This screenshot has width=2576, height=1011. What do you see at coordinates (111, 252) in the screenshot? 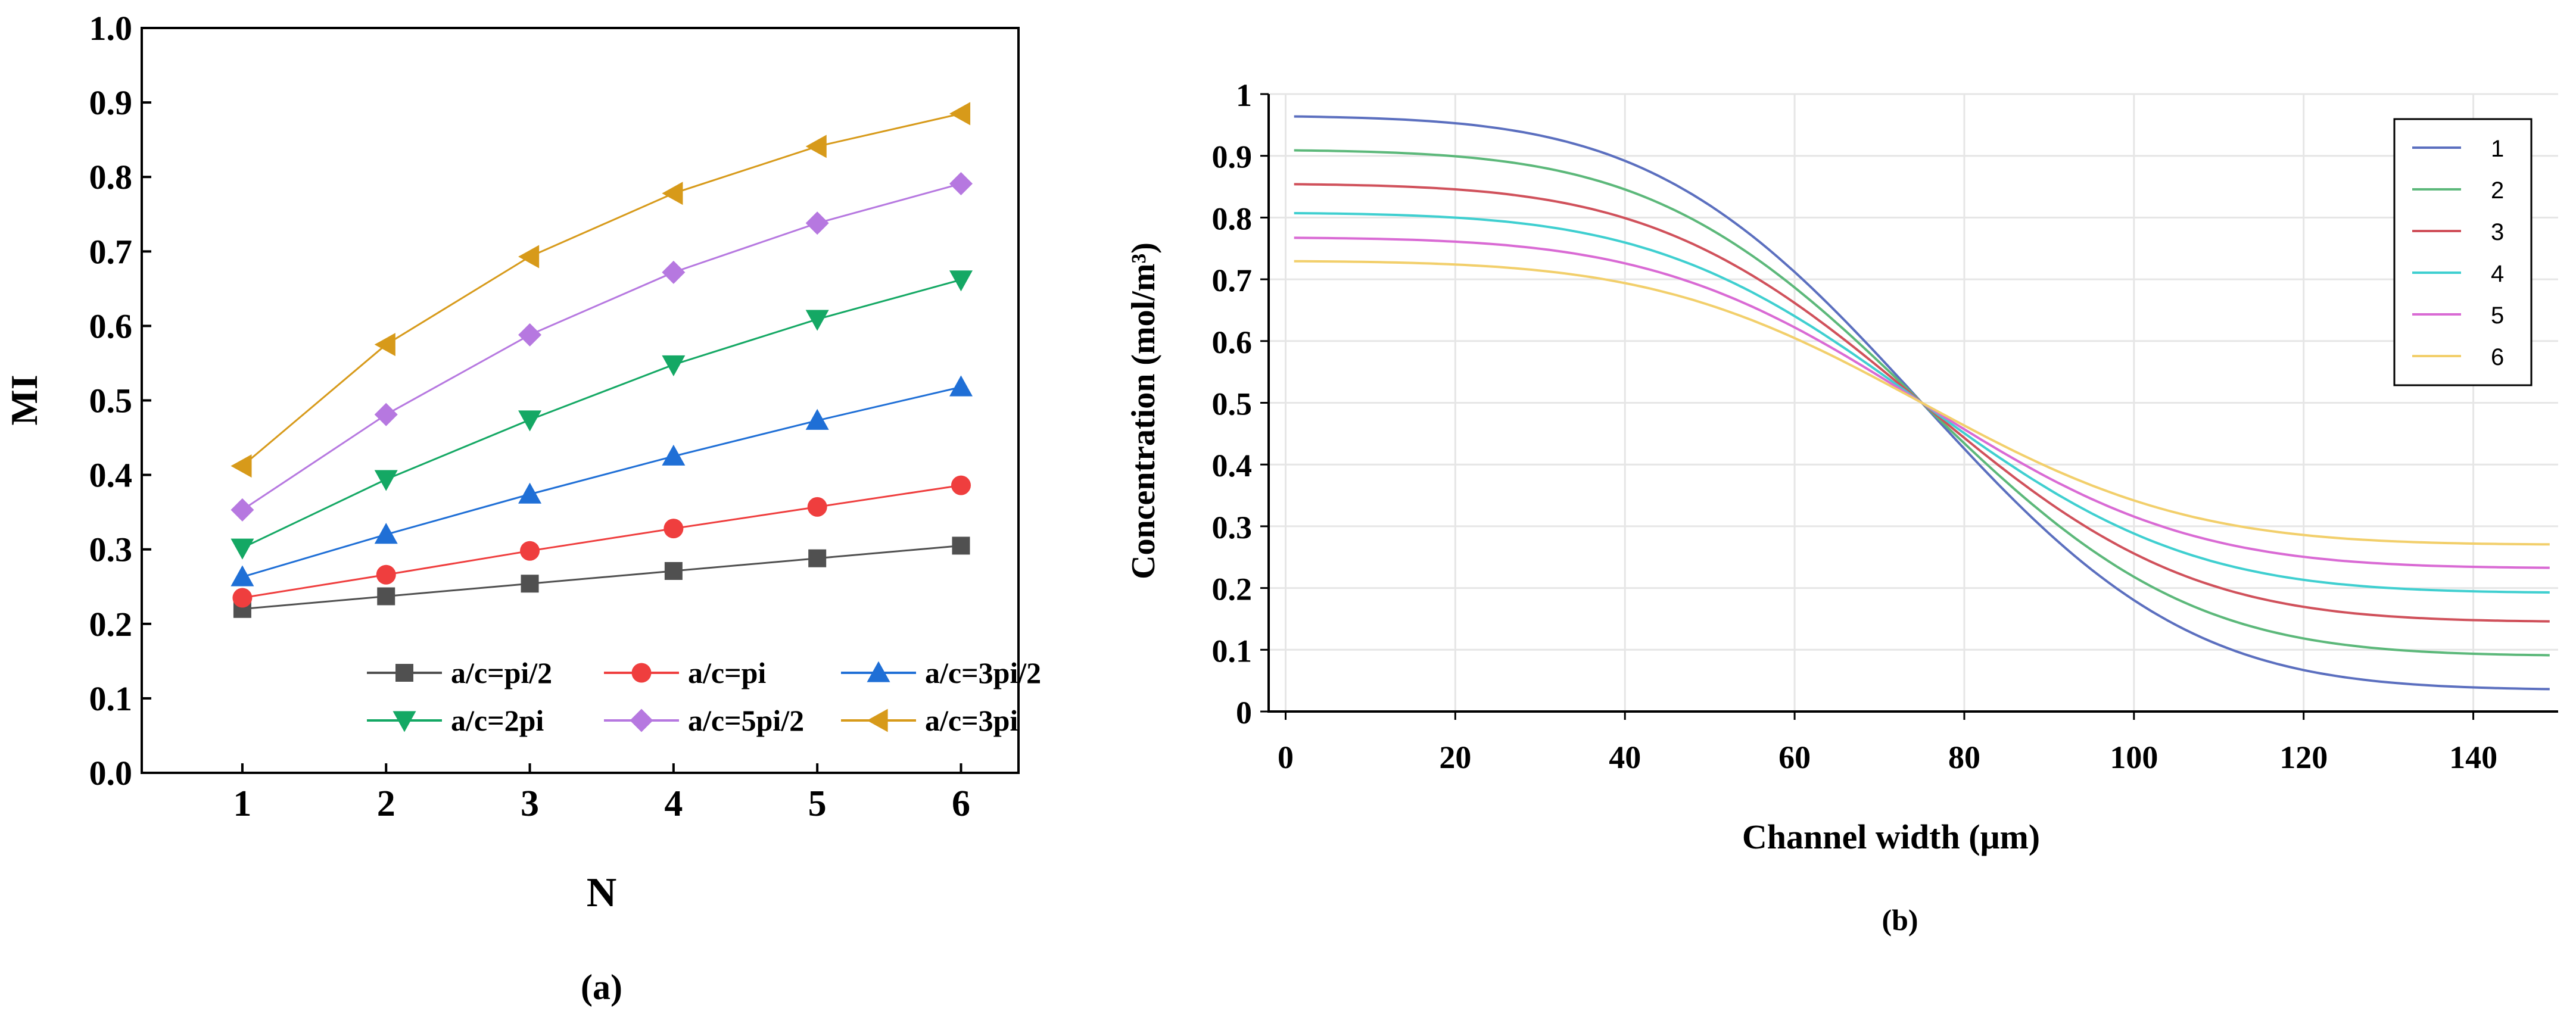
I see `a-y-tick-label: 0.7` at bounding box center [111, 252].